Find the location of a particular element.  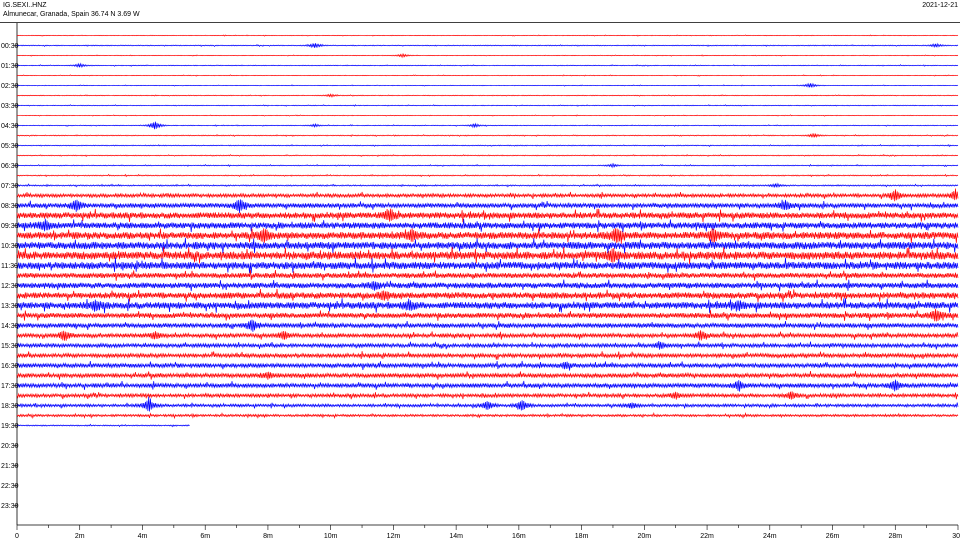

x-tick-label: 22m is located at coordinates (707, 536).